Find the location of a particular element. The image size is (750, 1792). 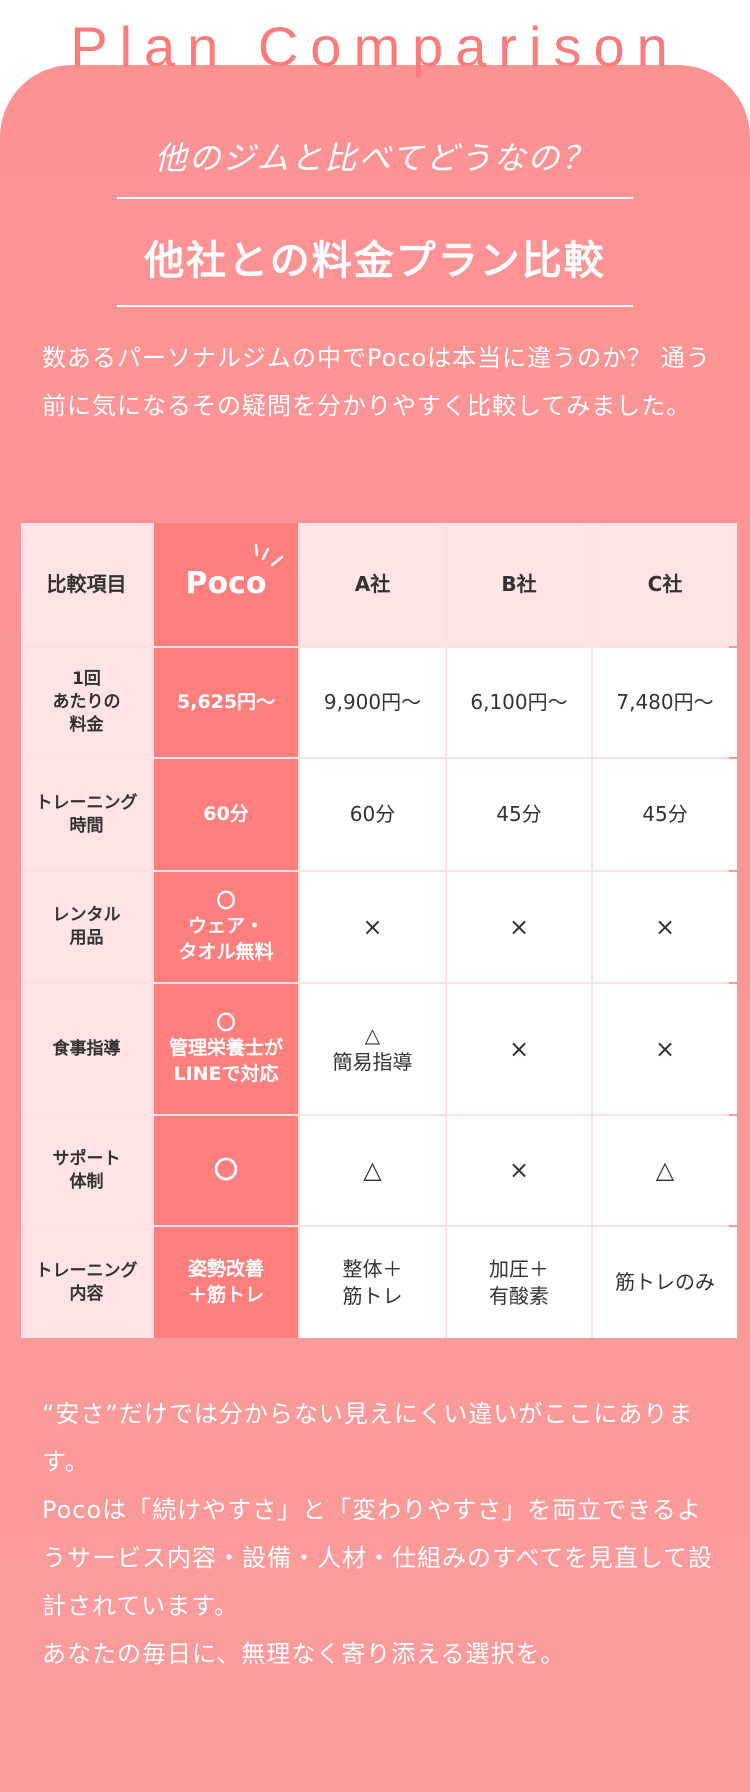

row-label: トレーニング 内容 is located at coordinates (86, 1282).